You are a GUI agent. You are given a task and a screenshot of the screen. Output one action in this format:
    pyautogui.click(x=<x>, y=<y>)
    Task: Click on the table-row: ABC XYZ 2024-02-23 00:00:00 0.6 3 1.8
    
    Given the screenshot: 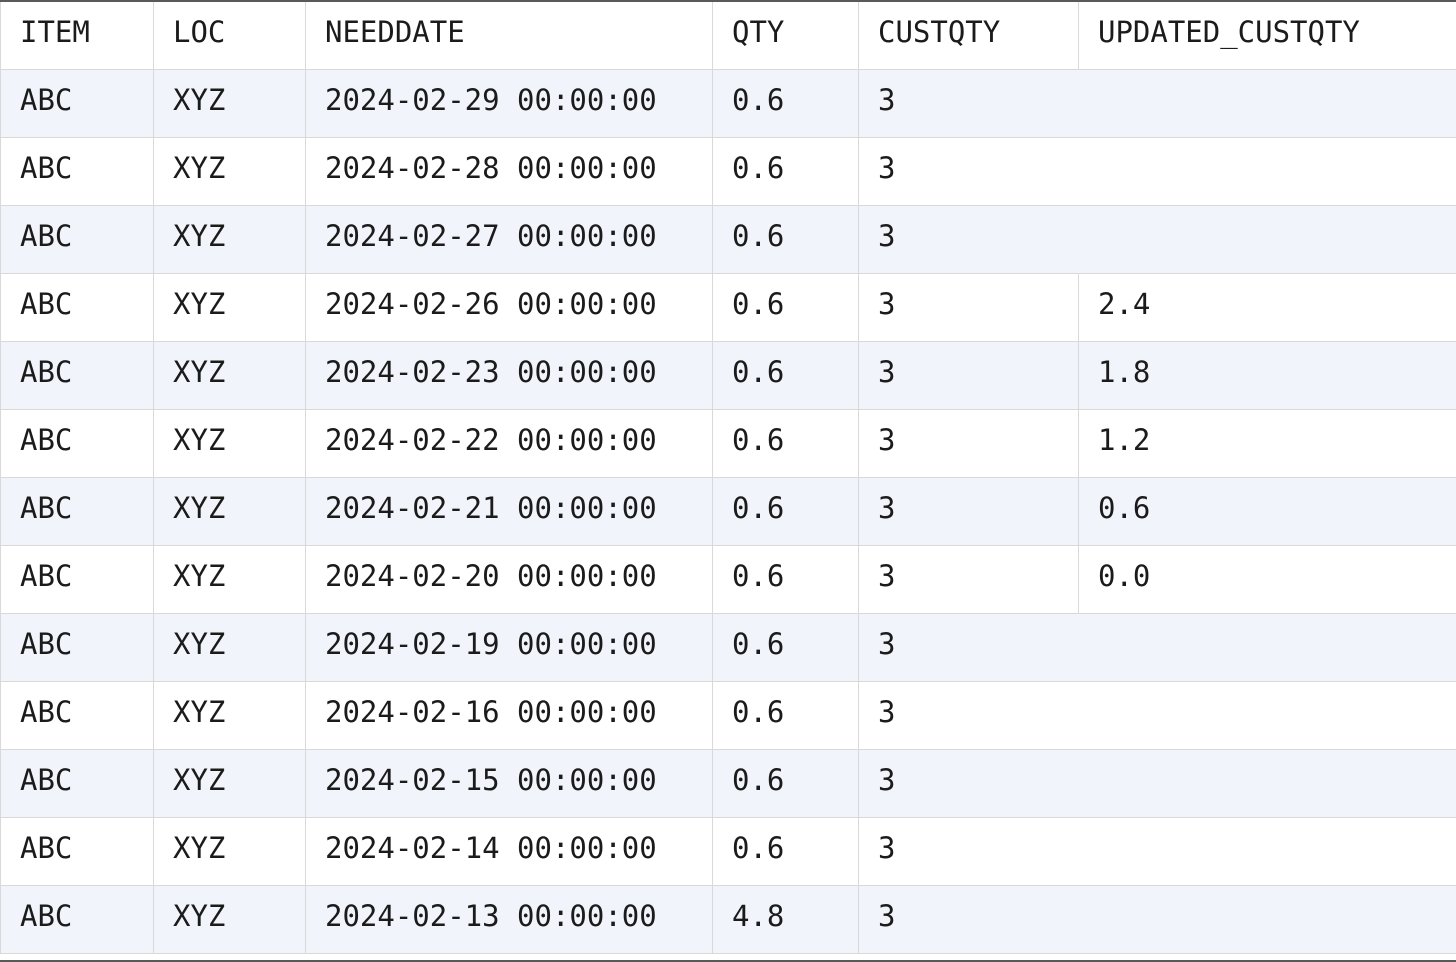 What is the action you would take?
    pyautogui.click(x=728, y=375)
    